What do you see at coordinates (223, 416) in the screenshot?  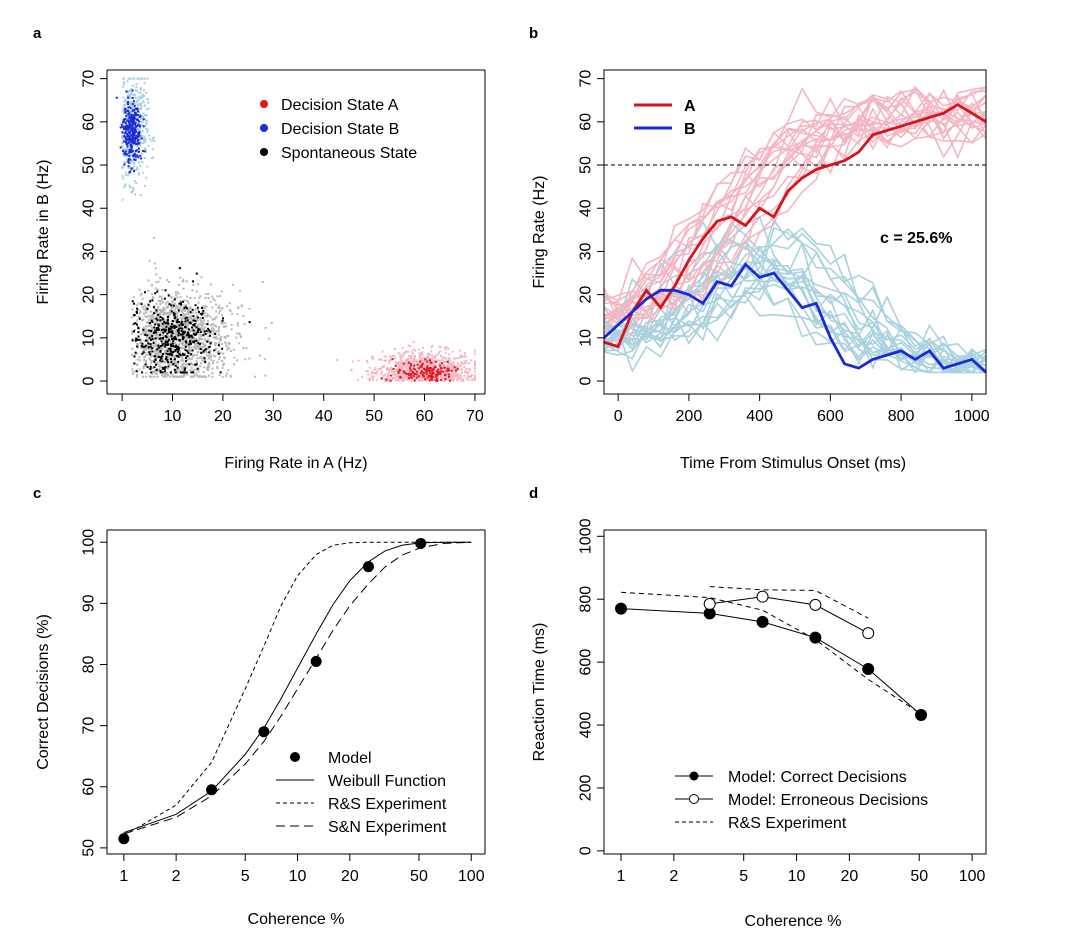 I see `x-tick-label: 20` at bounding box center [223, 416].